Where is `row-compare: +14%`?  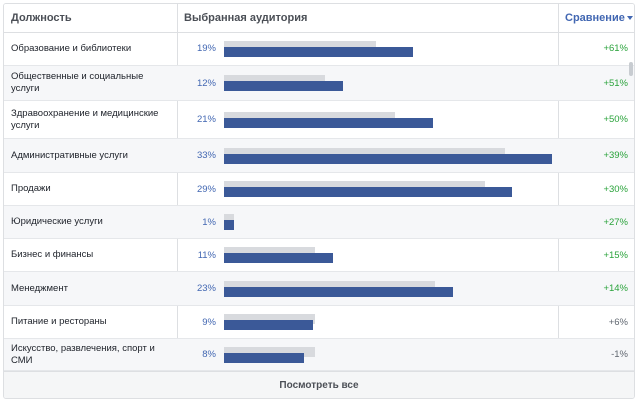 row-compare: +14% is located at coordinates (615, 288).